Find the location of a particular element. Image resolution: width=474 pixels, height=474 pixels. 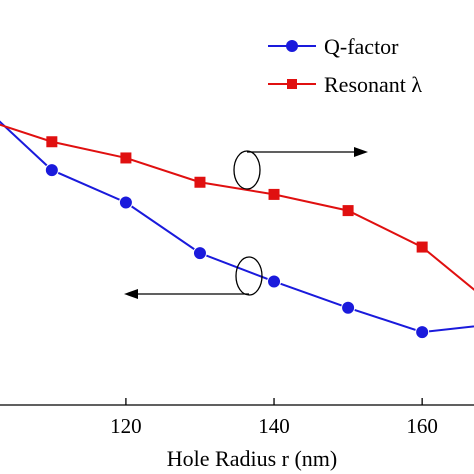

legend-resonant-lambda-marker is located at coordinates (292, 84).